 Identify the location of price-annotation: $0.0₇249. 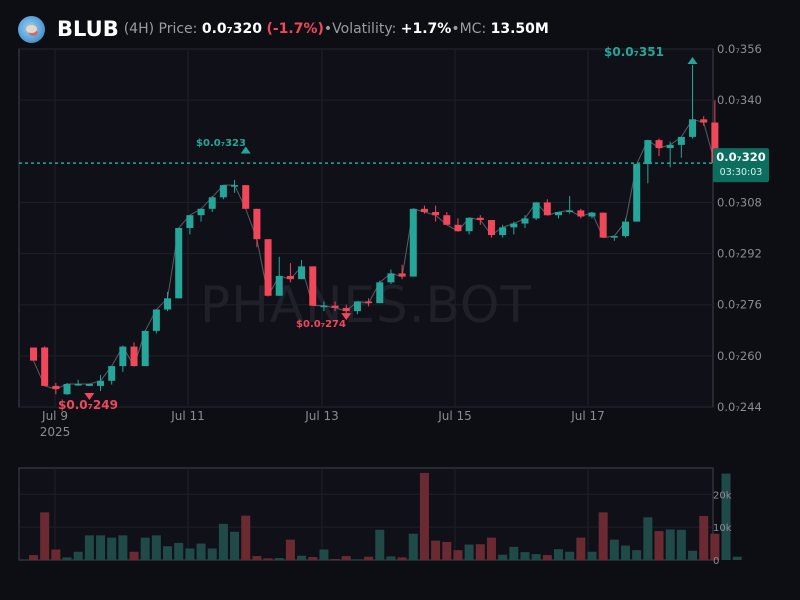
(88, 402).